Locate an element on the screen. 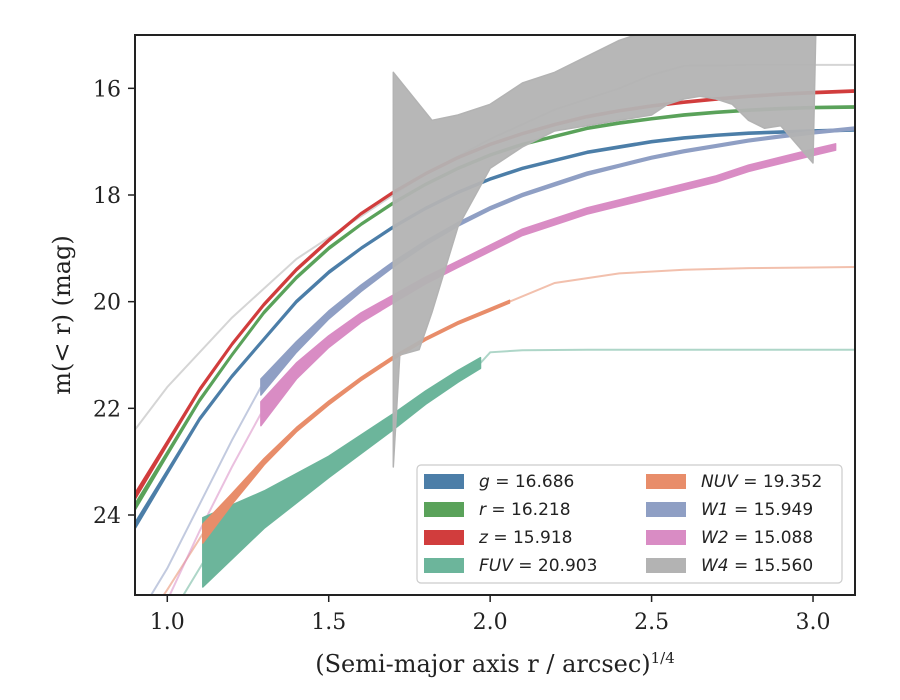 This screenshot has height=700, width=900. legend-label-g: g = 16.686 is located at coordinates (526, 482).